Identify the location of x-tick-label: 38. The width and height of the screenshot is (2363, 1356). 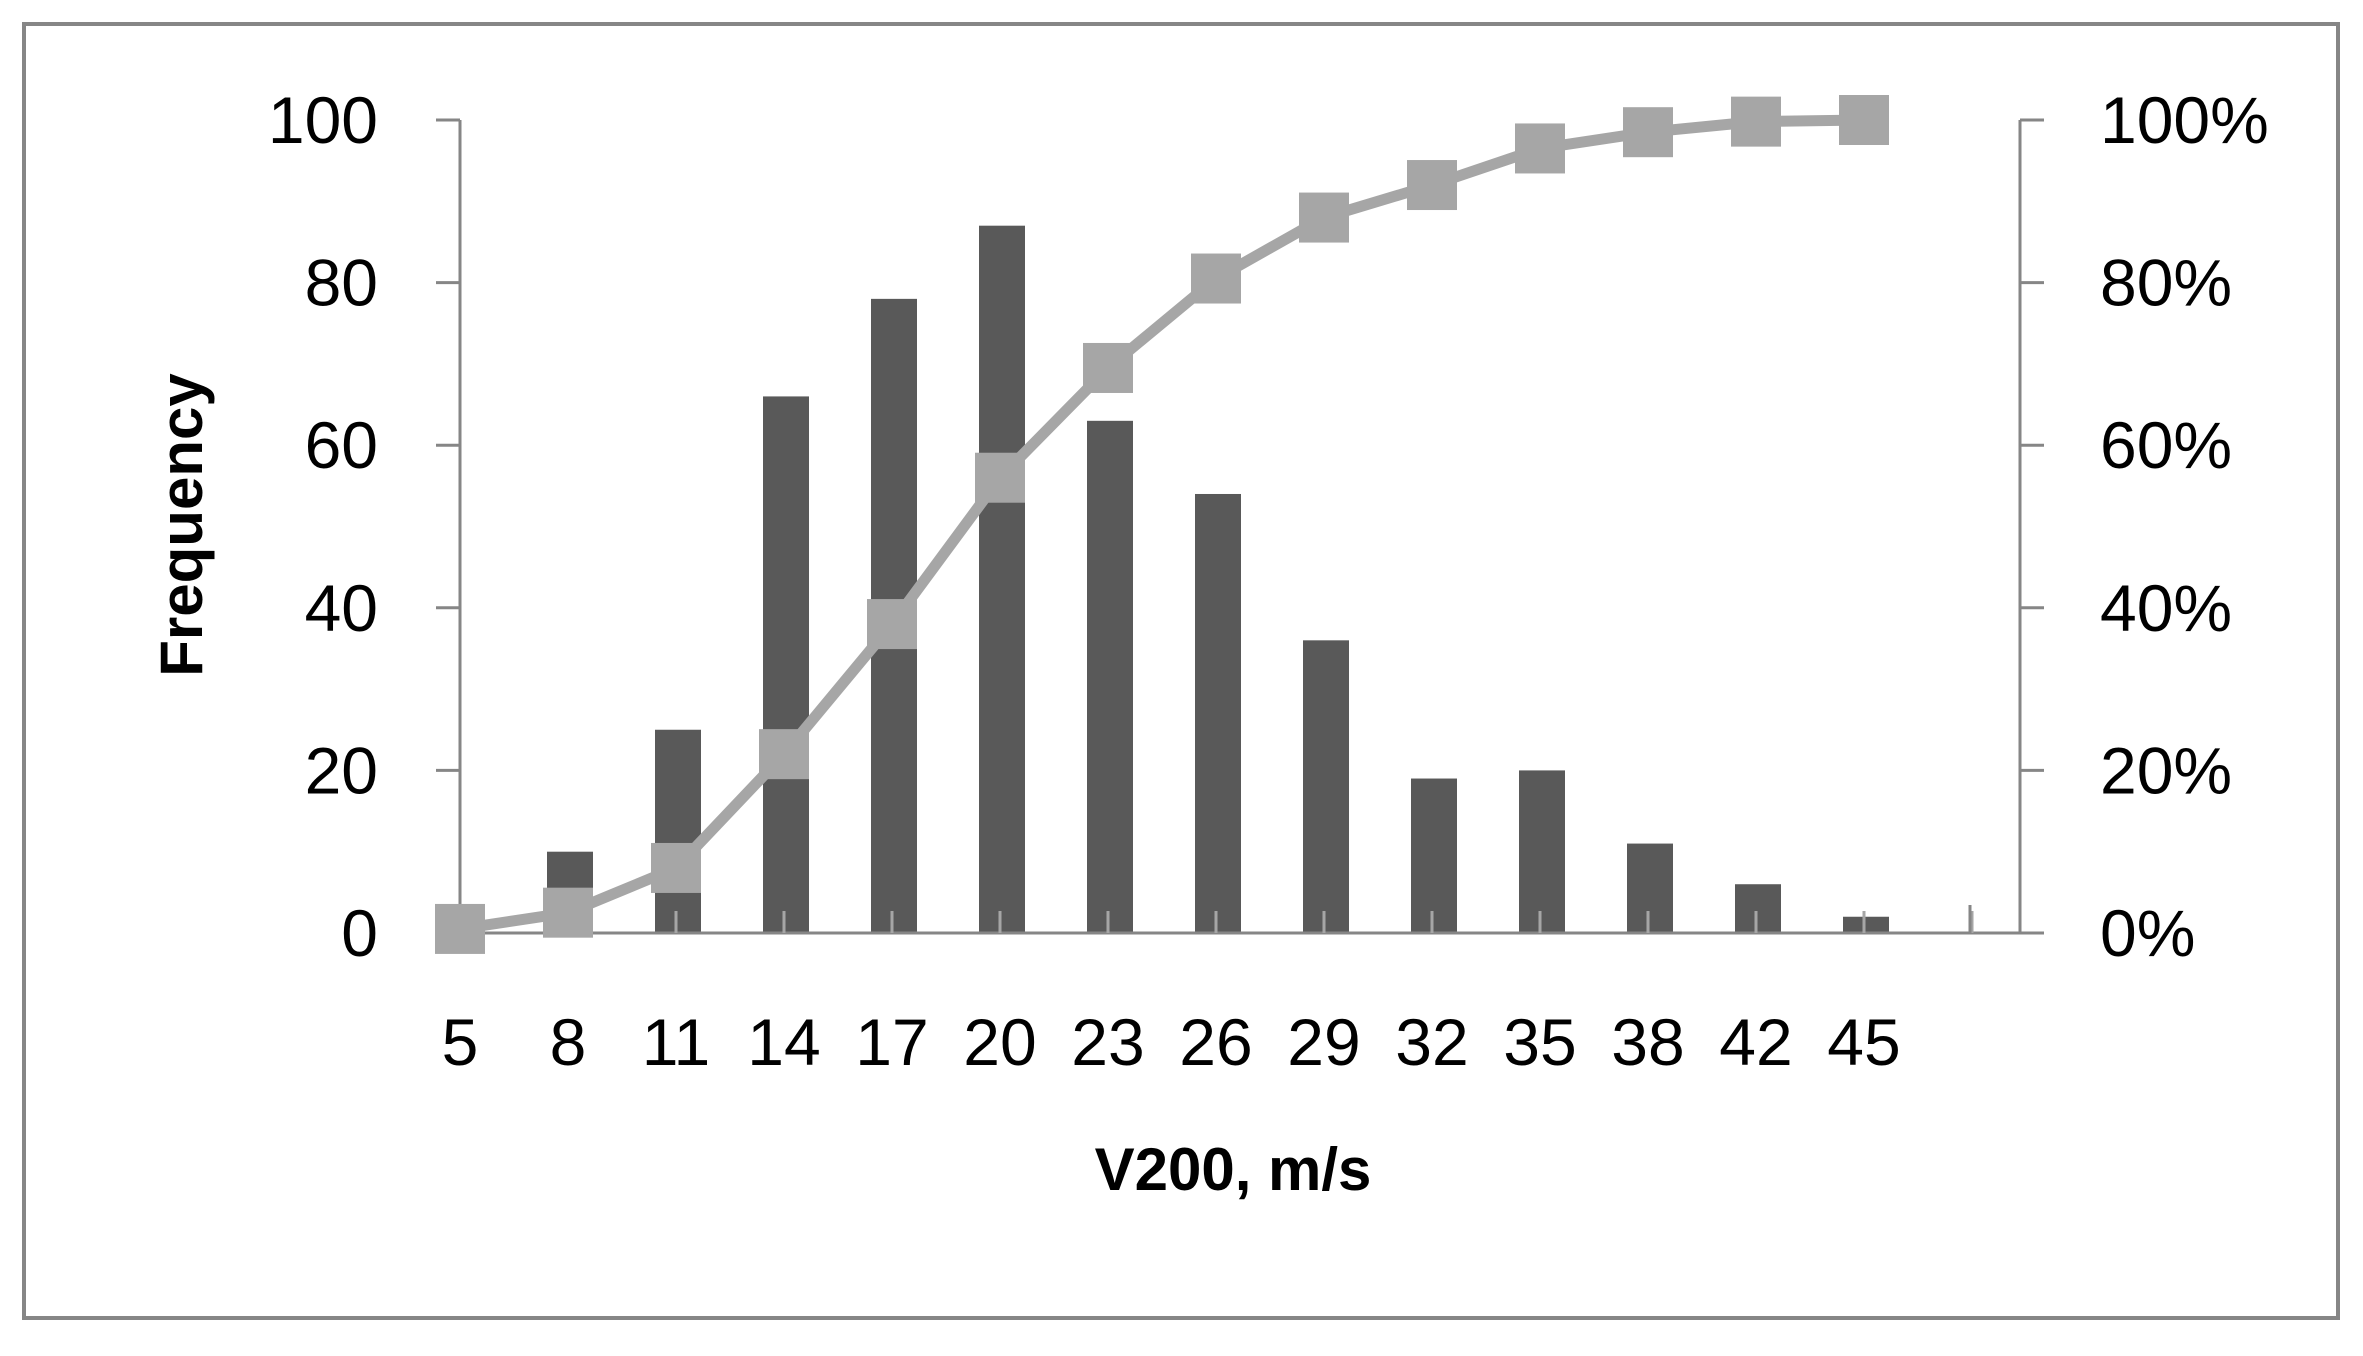
(1647, 1042).